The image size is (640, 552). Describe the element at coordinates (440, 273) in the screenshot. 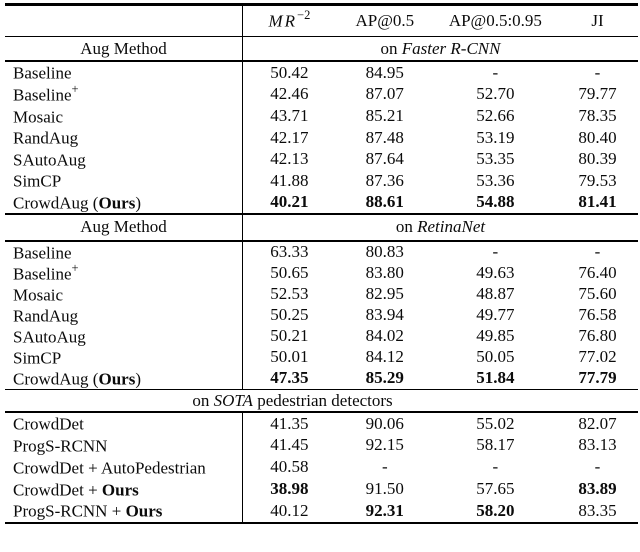

I see `value-cells: 50.65 83.80 49.63 76.40` at that location.